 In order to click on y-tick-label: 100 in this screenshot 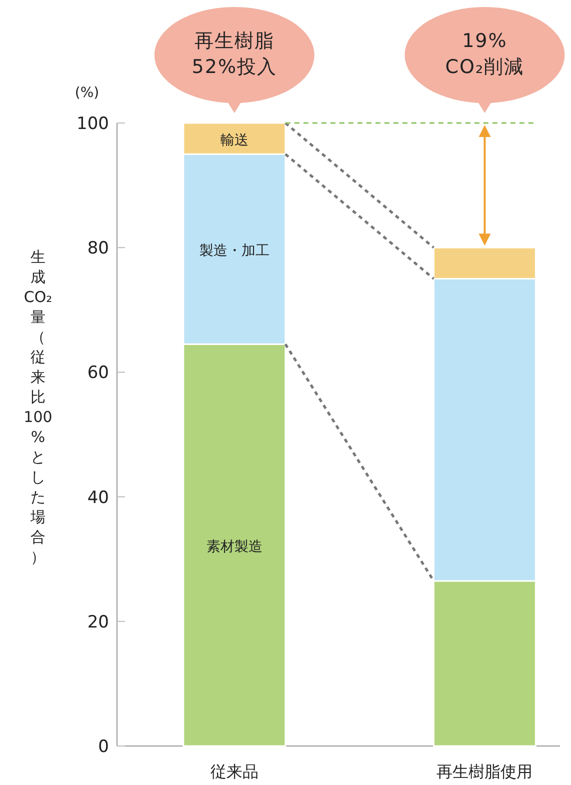, I will do `click(92, 124)`.